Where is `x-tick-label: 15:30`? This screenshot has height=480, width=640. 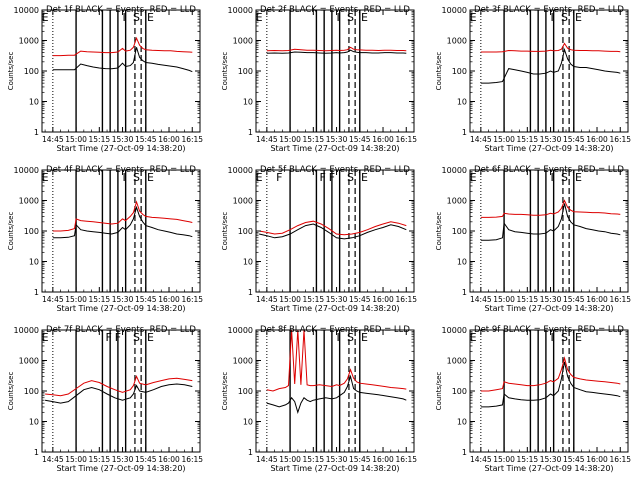
x-tick-label: 15:30 is located at coordinates (551, 139).